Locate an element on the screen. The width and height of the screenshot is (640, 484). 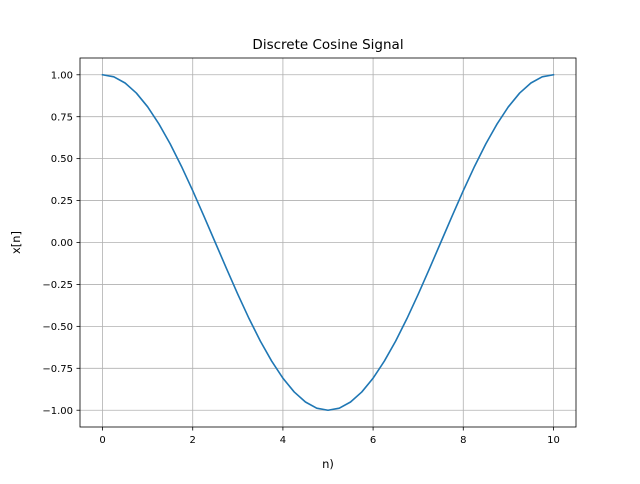
y-tick-label: 0.25 is located at coordinates (62, 201).